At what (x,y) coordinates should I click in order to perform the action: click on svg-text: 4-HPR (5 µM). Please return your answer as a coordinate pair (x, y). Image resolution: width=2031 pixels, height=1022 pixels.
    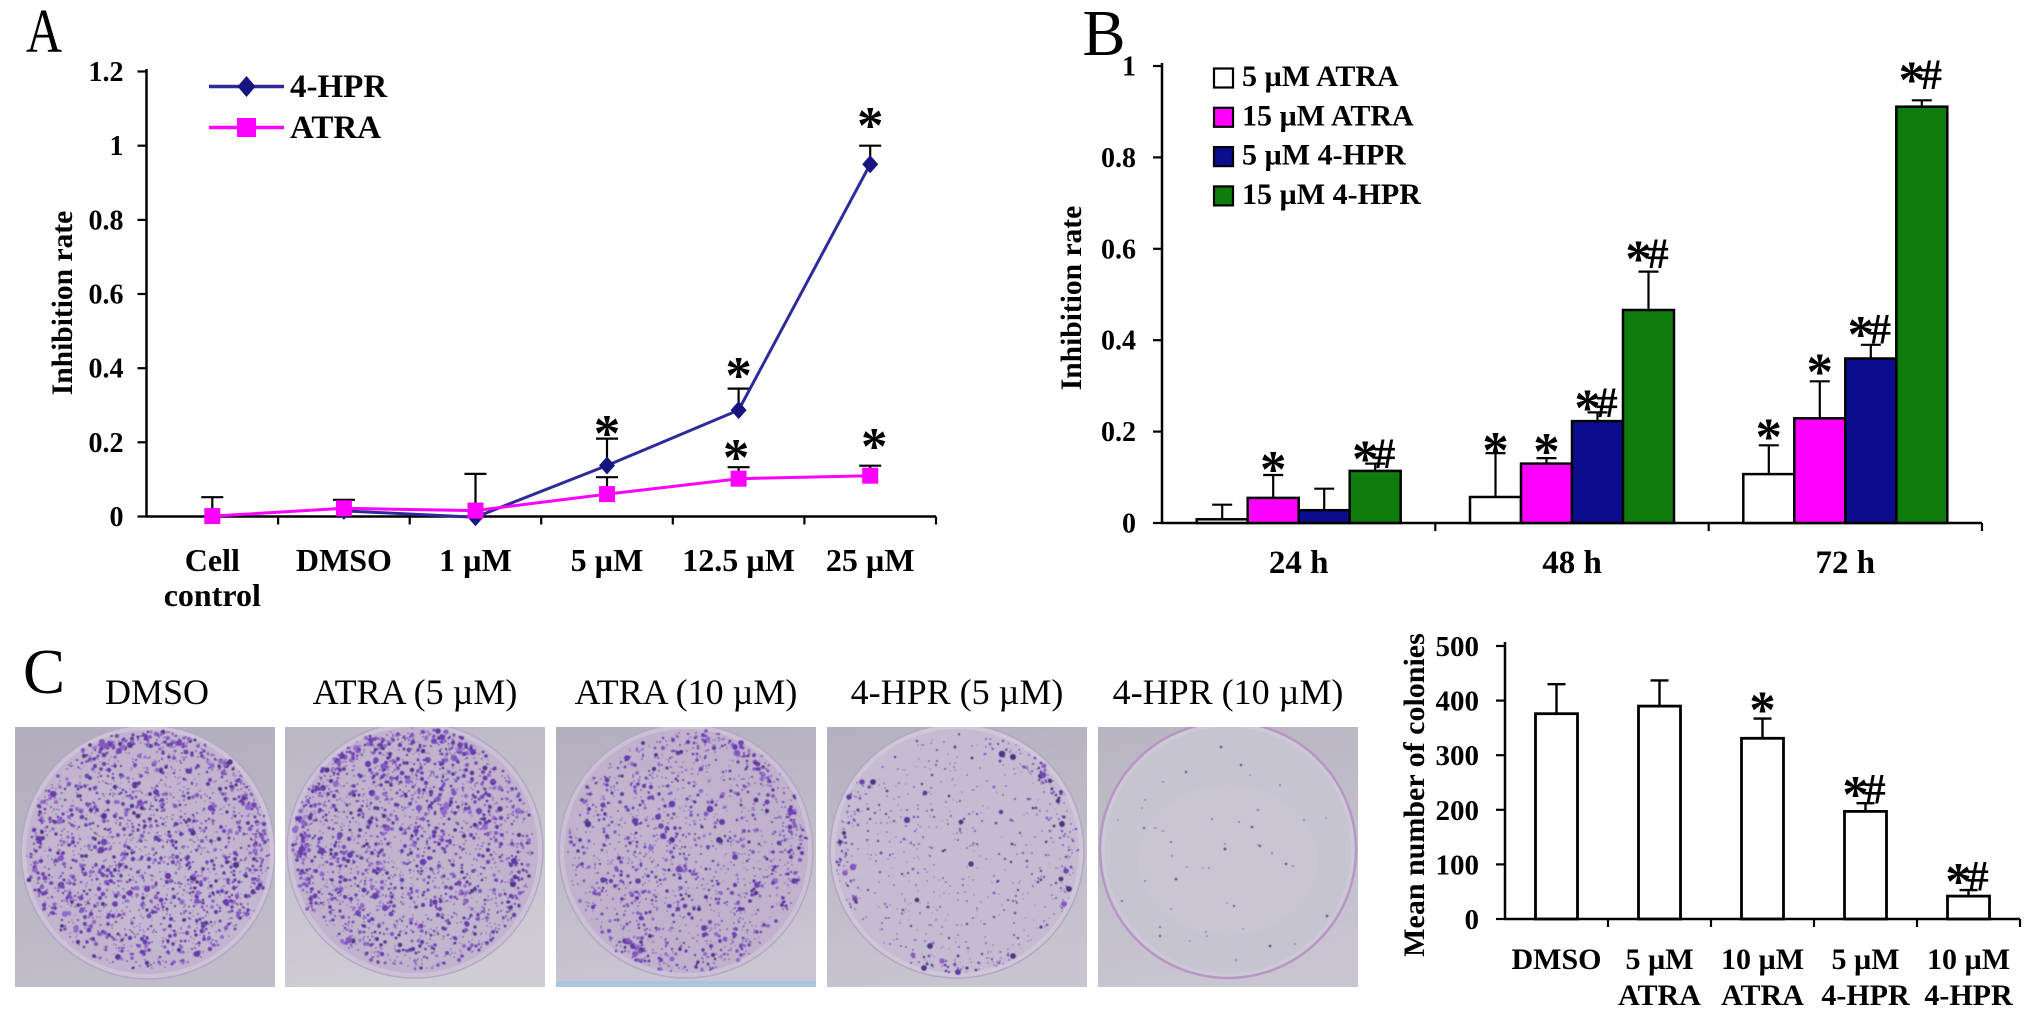
    Looking at the image, I should click on (957, 692).